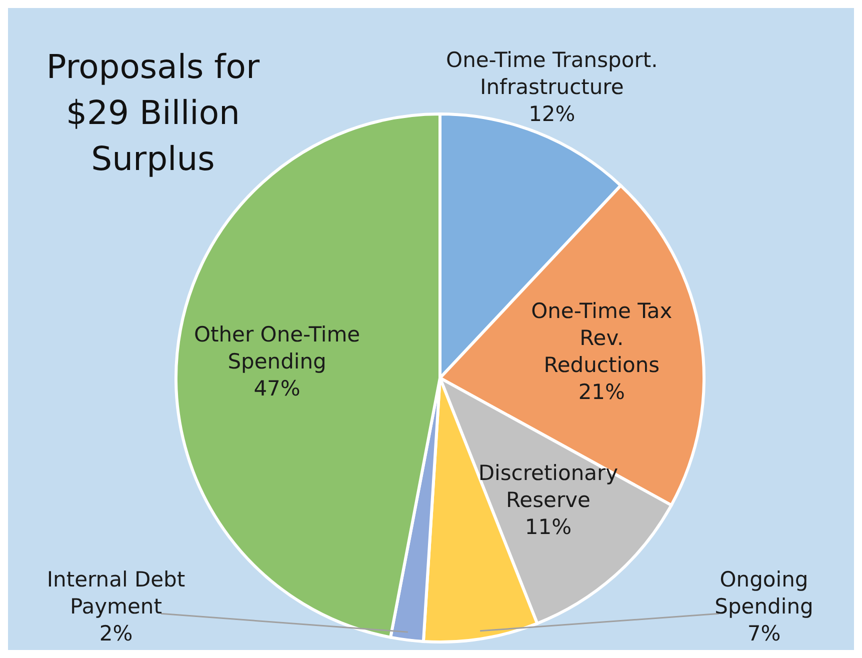 Image resolution: width=862 pixels, height=658 pixels. What do you see at coordinates (548, 526) in the screenshot?
I see `data-label: 11%` at bounding box center [548, 526].